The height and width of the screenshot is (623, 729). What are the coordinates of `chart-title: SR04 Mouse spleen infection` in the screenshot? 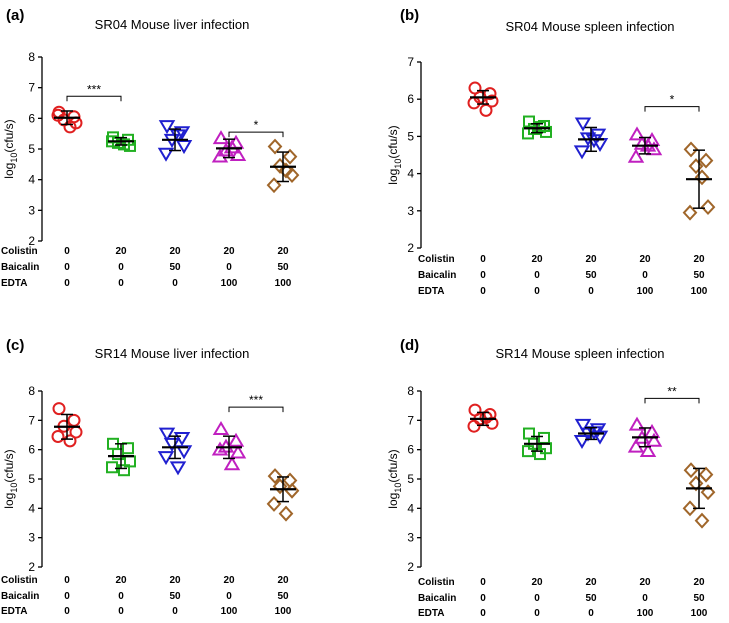 It's located at (589, 26).